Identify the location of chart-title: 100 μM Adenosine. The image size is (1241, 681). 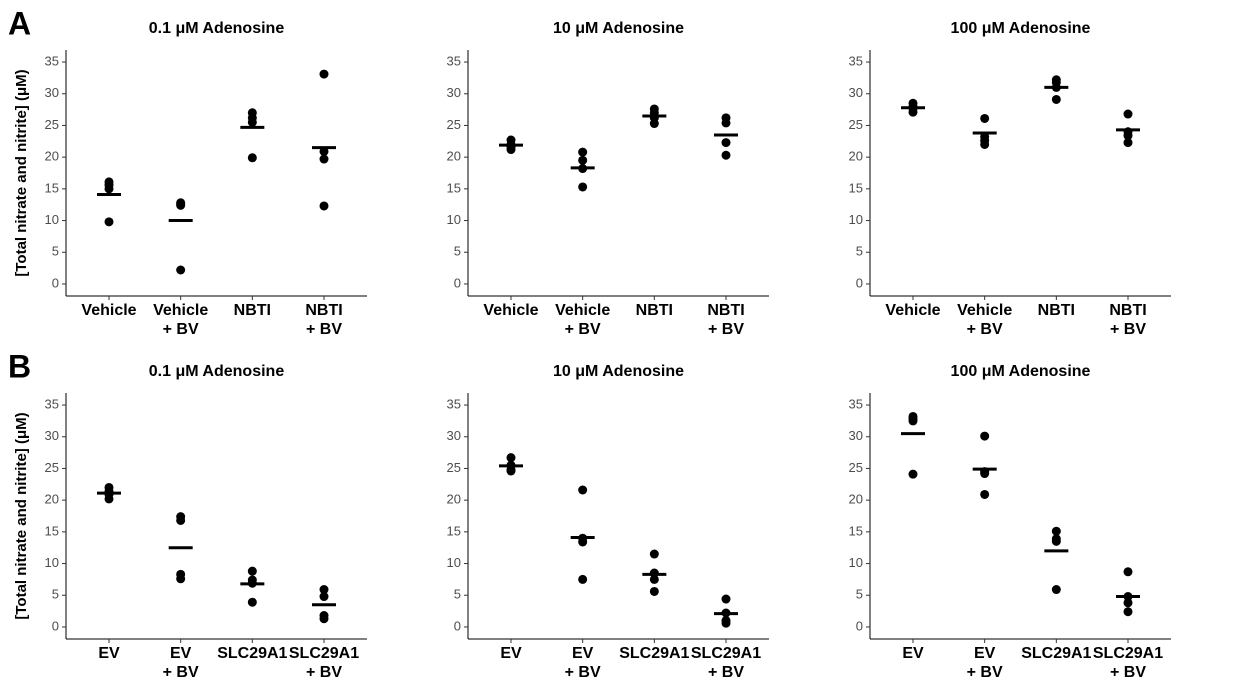
(1021, 28).